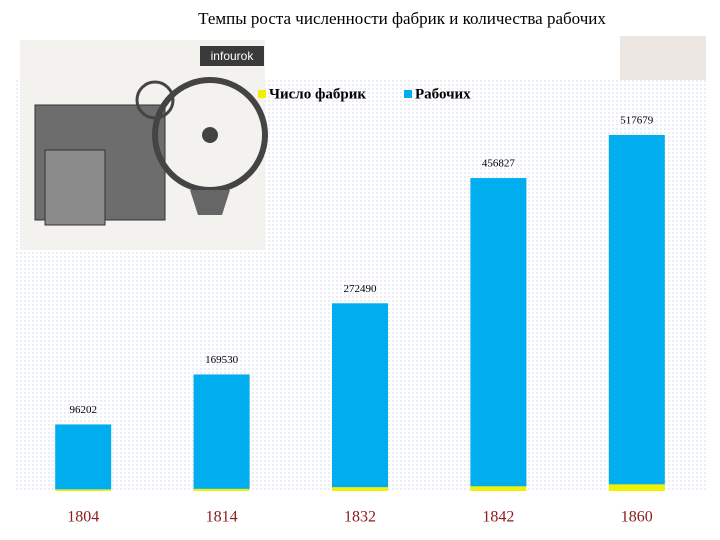 This screenshot has width=720, height=540. I want to click on x-tick-label: 1832, so click(360, 517).